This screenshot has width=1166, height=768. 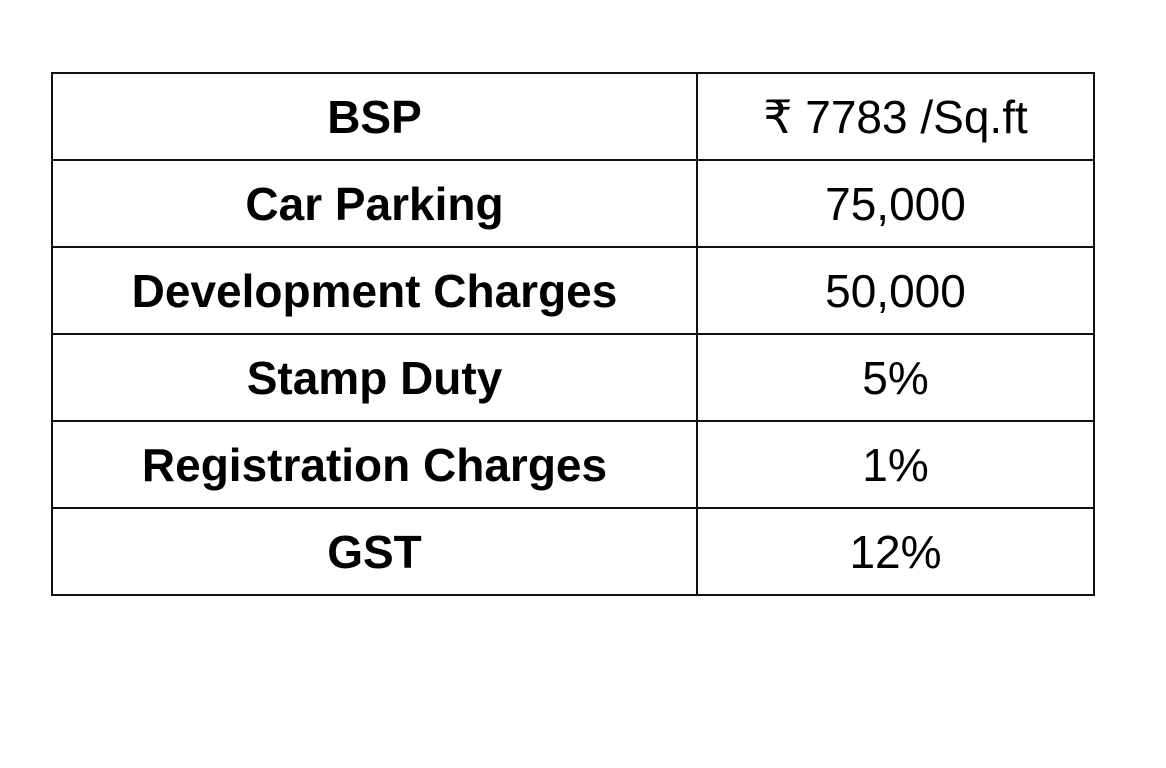 I want to click on row-label: GST, so click(x=374, y=551).